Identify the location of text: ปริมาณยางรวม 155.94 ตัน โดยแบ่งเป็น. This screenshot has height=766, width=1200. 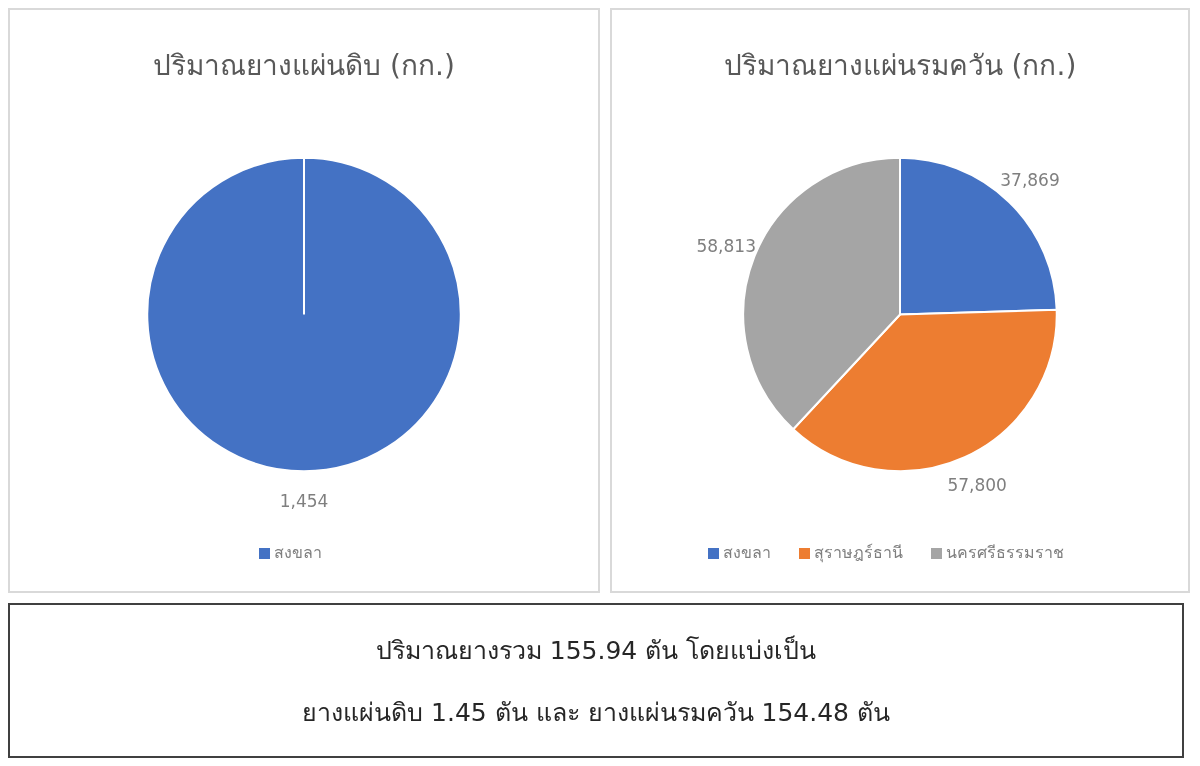
(596, 650).